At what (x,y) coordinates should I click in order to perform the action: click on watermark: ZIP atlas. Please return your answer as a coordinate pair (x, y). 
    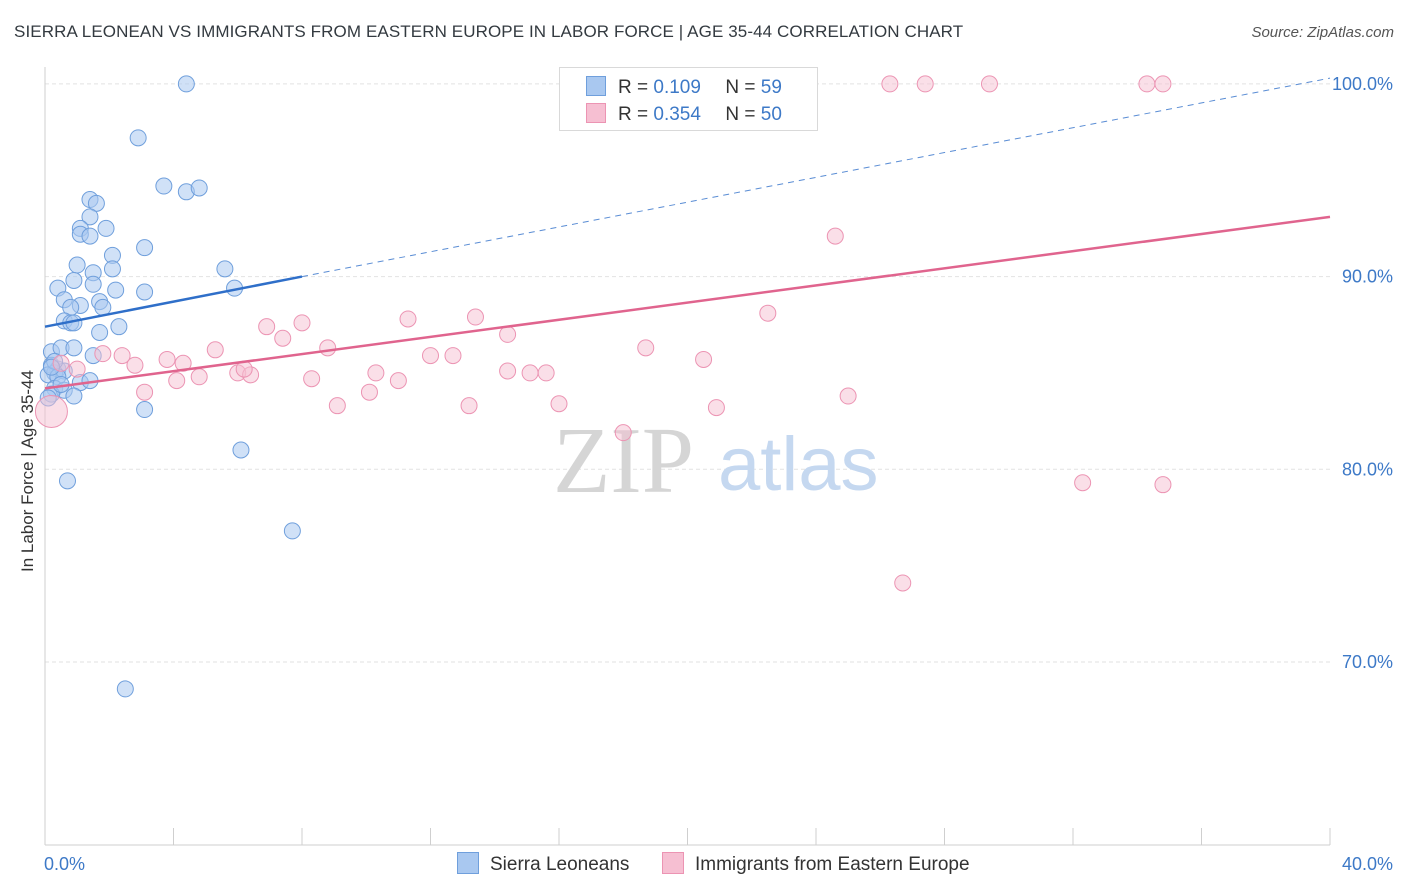
    Looking at the image, I should click on (716, 461).